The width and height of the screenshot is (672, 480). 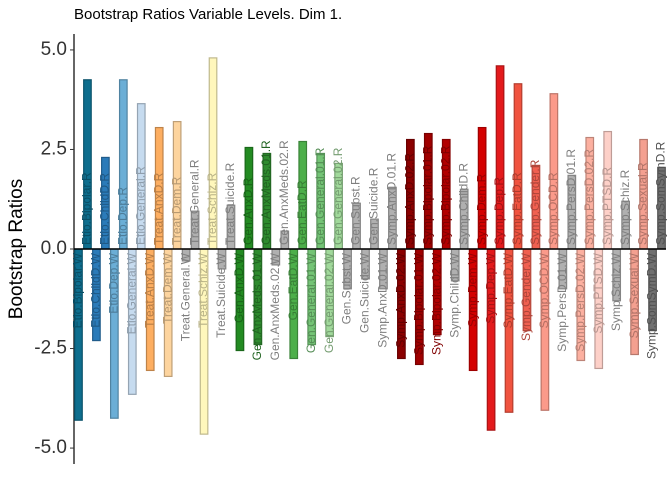 I want to click on bar-label: Symp.OCD.R, so click(x=553, y=208).